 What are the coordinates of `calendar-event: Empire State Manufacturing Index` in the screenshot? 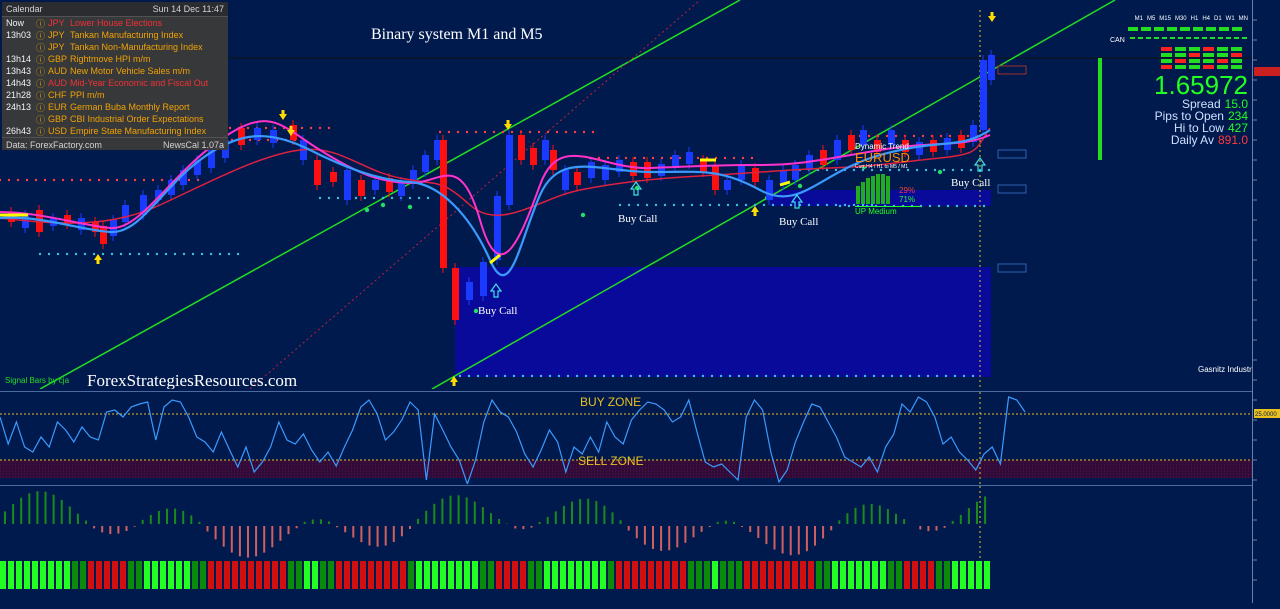 It's located at (138, 131).